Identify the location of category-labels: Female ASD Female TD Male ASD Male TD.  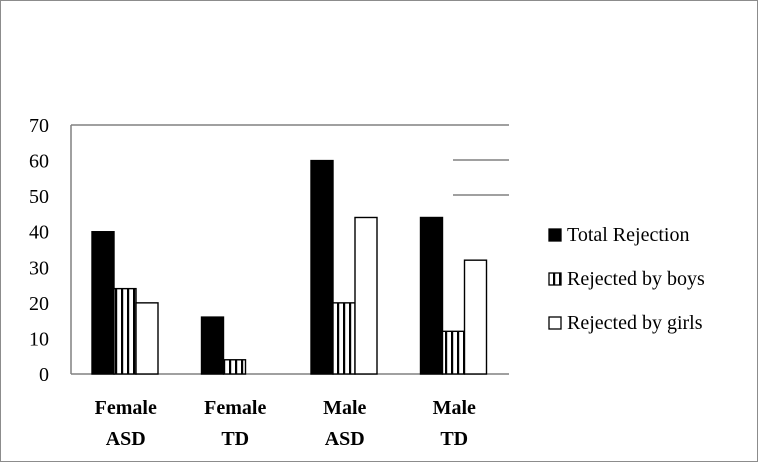
(285, 423).